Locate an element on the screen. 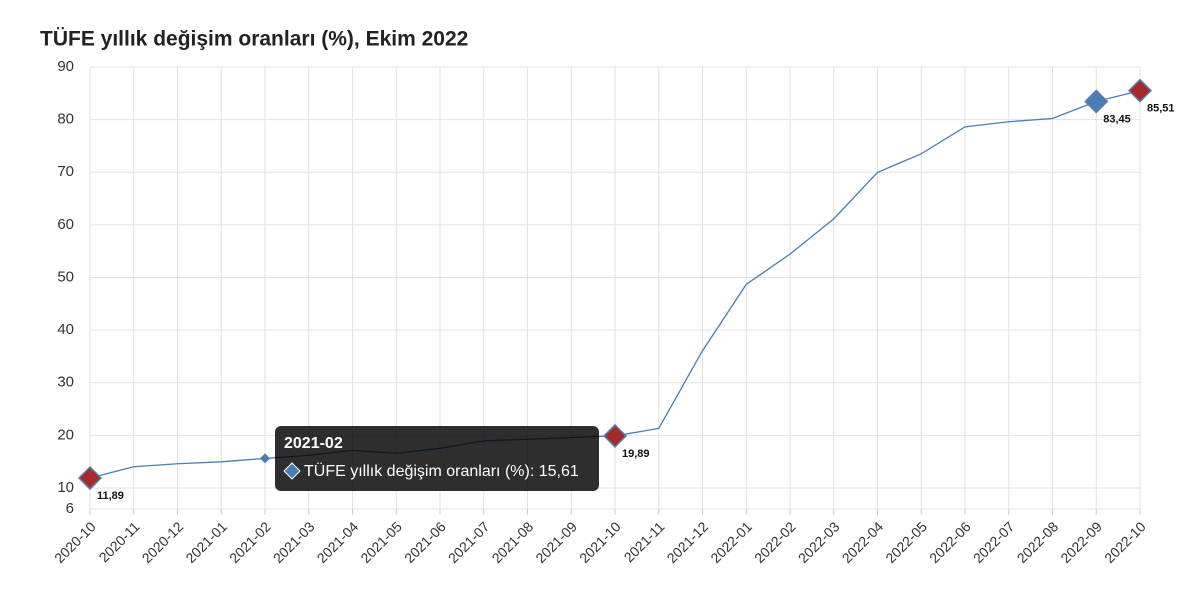 The height and width of the screenshot is (597, 1200). x-tick-label: 2021-02 is located at coordinates (250, 542).